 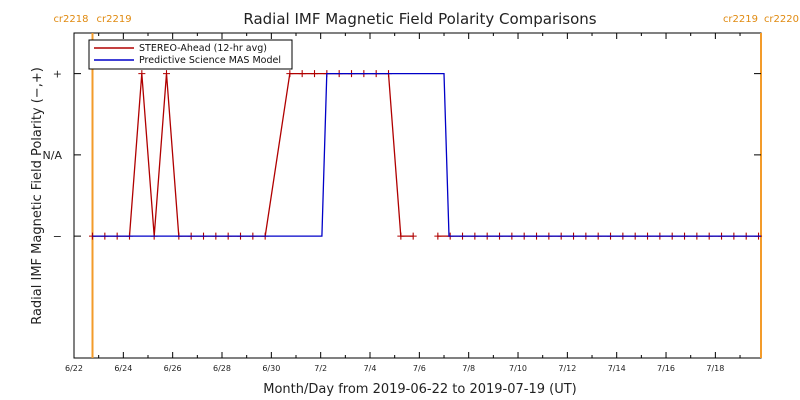 What do you see at coordinates (74, 368) in the screenshot?
I see `x-tick-label: 6/22` at bounding box center [74, 368].